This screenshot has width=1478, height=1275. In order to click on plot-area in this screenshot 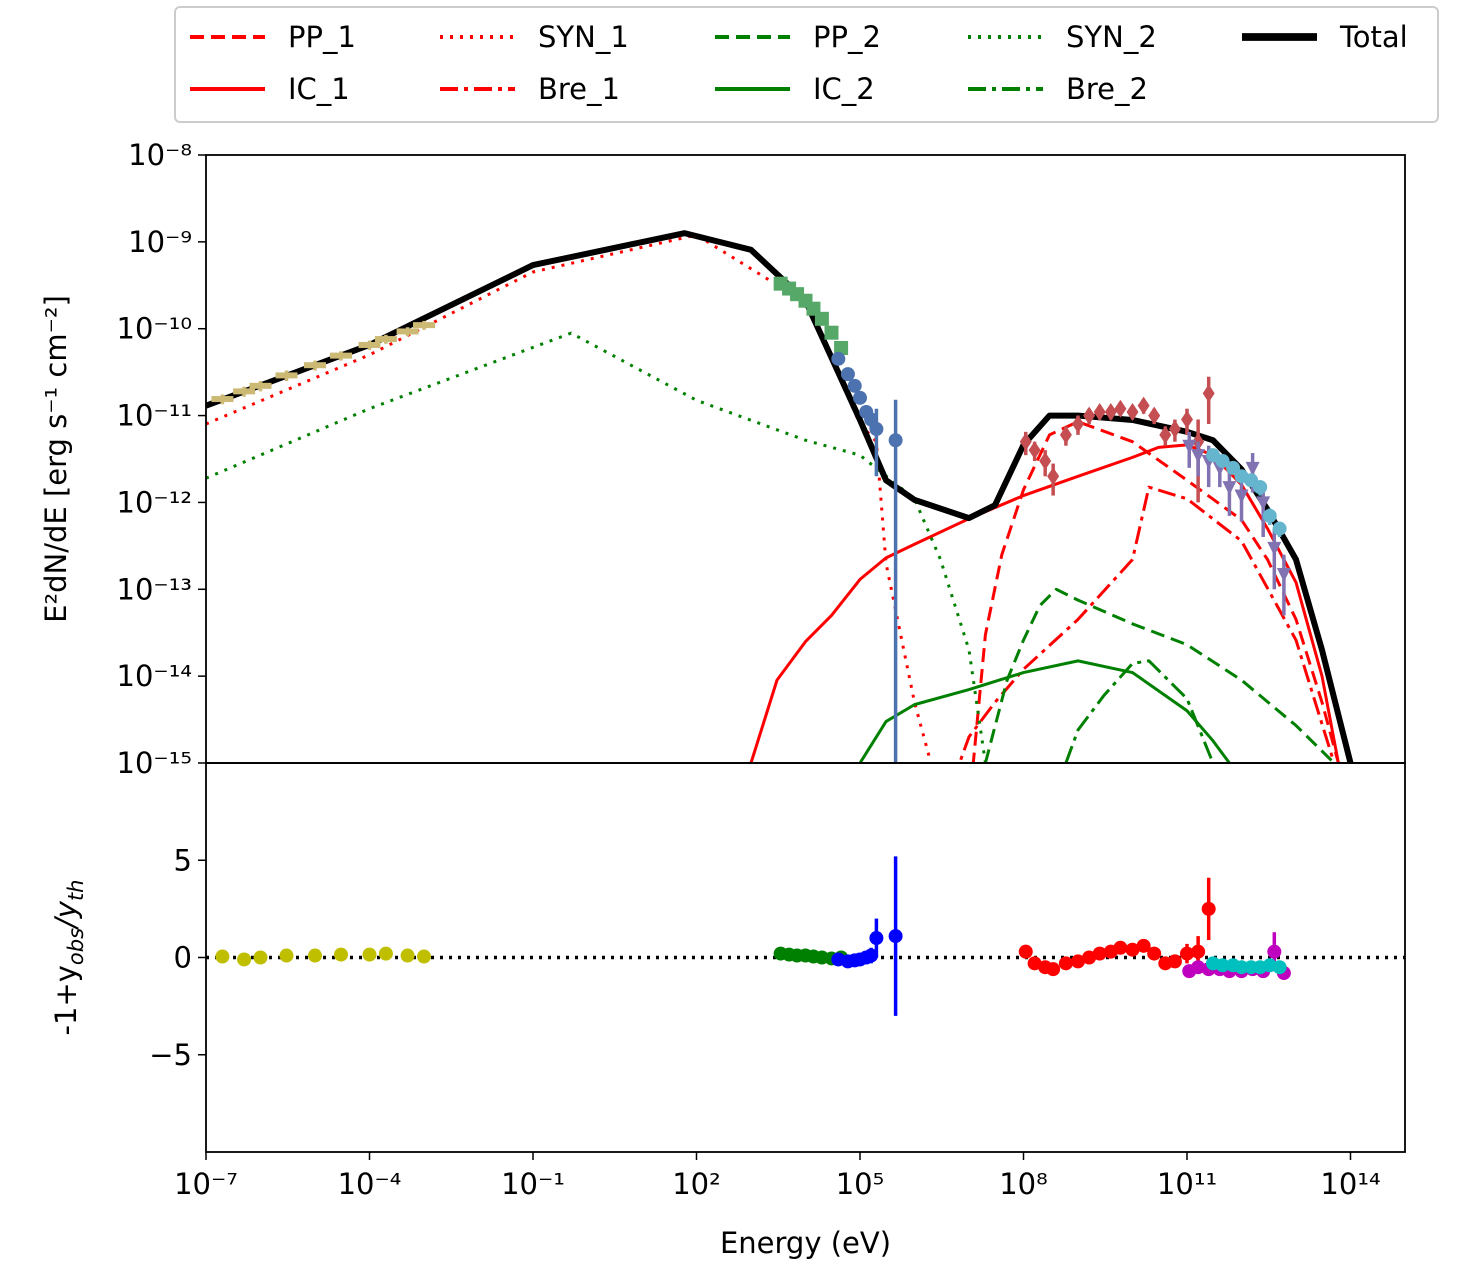, I will do `click(805, 936)`.